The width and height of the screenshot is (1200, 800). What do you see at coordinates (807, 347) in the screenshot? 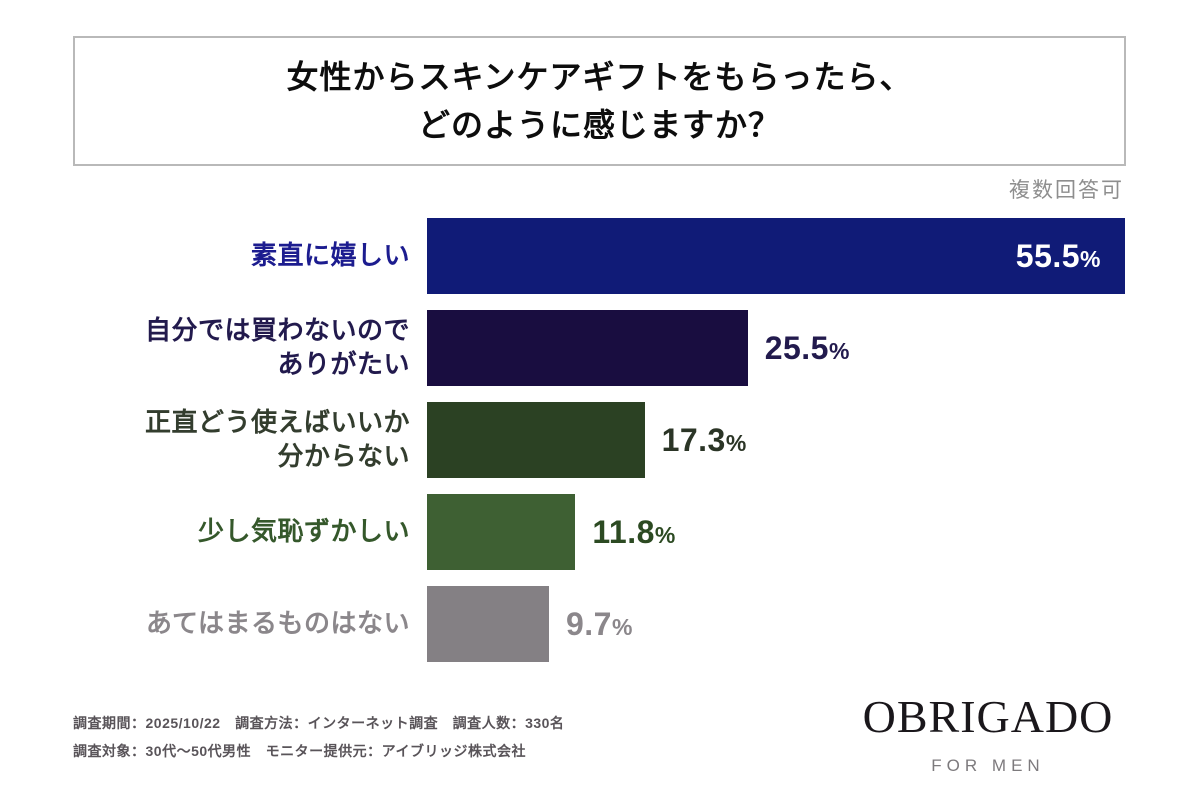
I see `value-label: 25.5%` at bounding box center [807, 347].